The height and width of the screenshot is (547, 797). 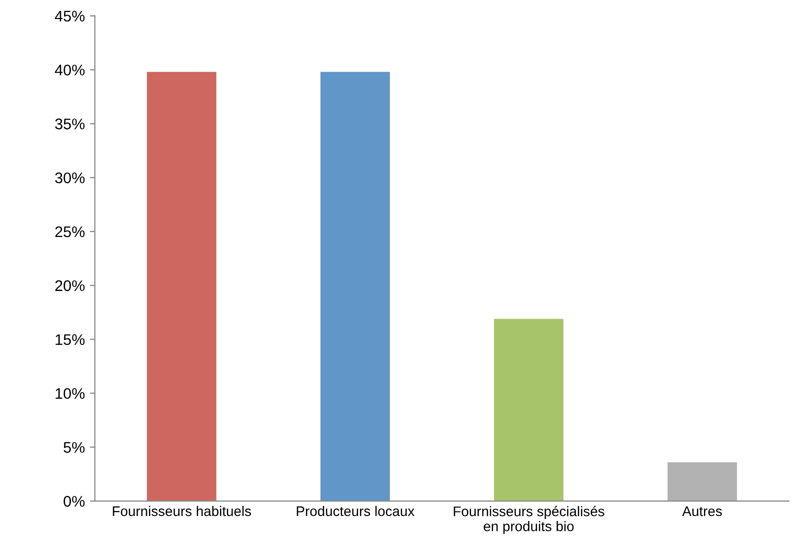 I want to click on y-tick-label: 5%, so click(x=74, y=447).